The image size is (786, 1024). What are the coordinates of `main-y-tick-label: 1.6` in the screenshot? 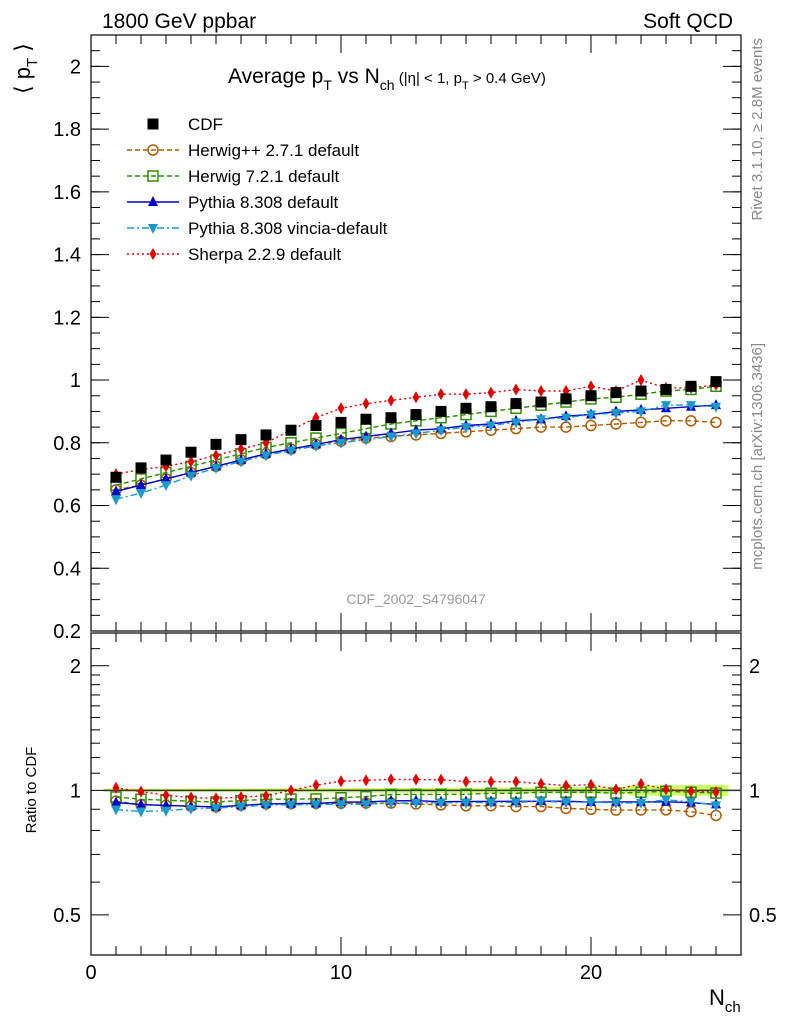 It's located at (67, 193).